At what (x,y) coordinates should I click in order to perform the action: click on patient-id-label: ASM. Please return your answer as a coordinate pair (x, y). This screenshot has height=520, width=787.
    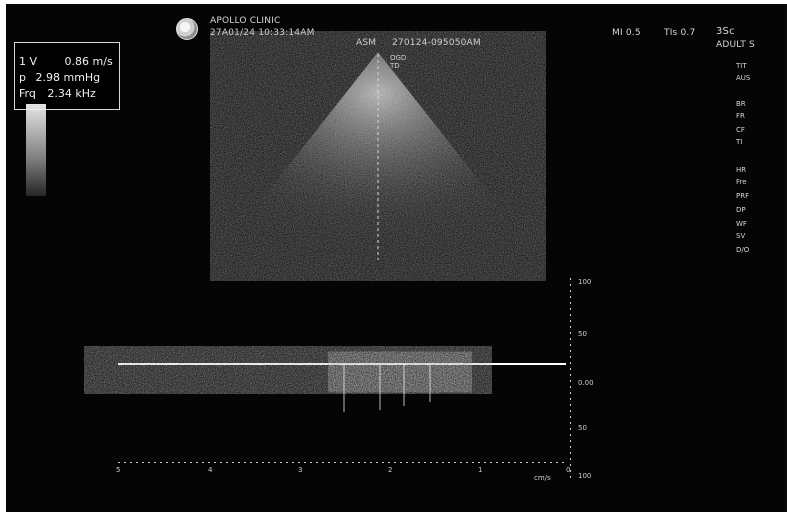
    Looking at the image, I should click on (366, 43).